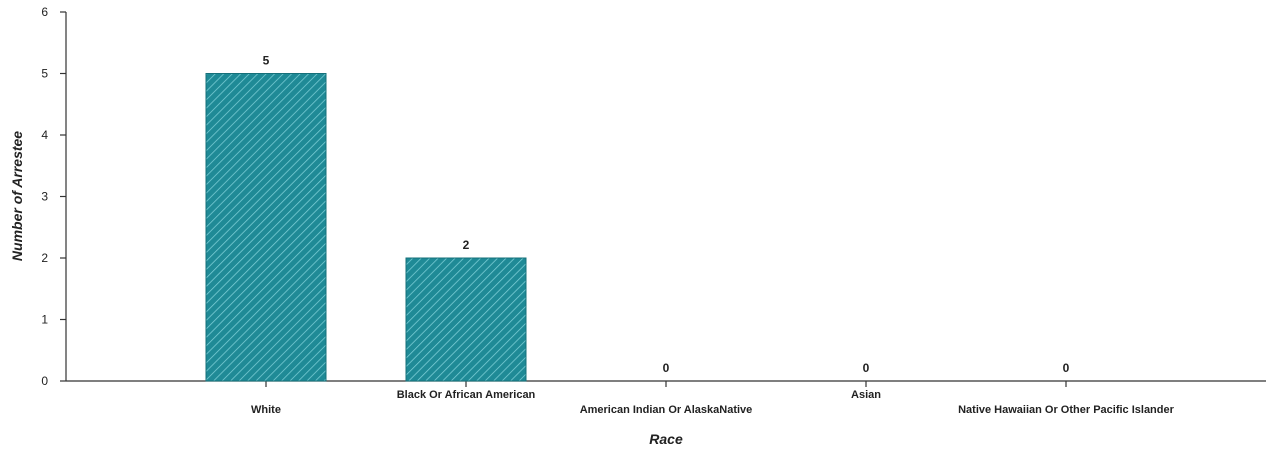 The image size is (1270, 450). What do you see at coordinates (44, 74) in the screenshot?
I see `y-tick-label: 5` at bounding box center [44, 74].